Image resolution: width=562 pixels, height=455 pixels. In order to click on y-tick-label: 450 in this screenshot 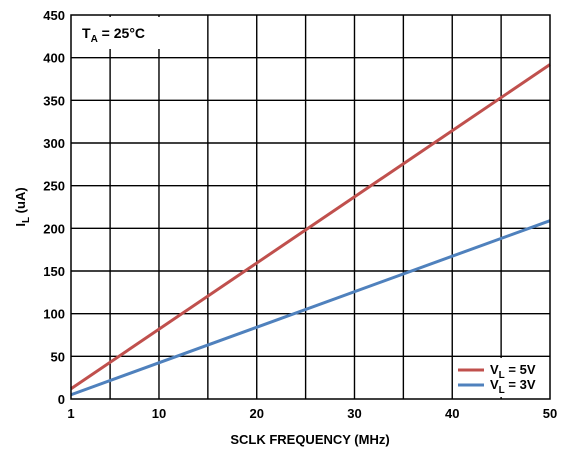, I will do `click(54, 15)`.